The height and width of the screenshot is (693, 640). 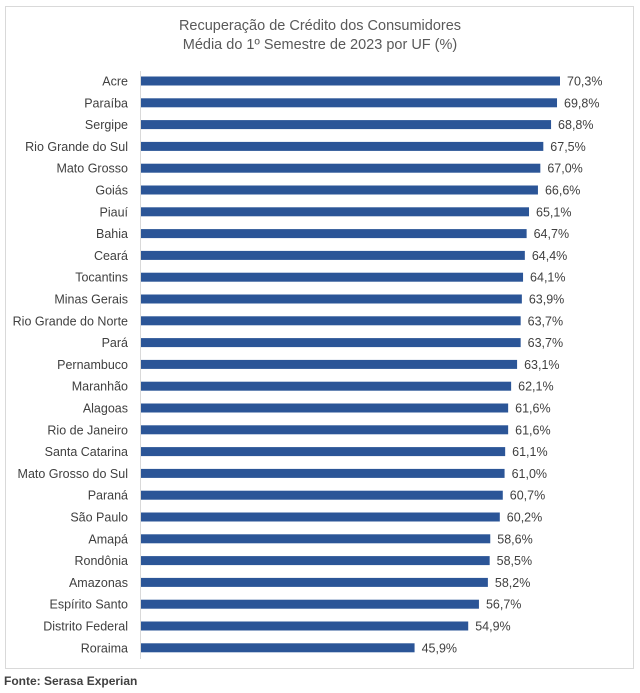 What do you see at coordinates (85, 627) in the screenshot?
I see `category-label: Distrito Federal` at bounding box center [85, 627].